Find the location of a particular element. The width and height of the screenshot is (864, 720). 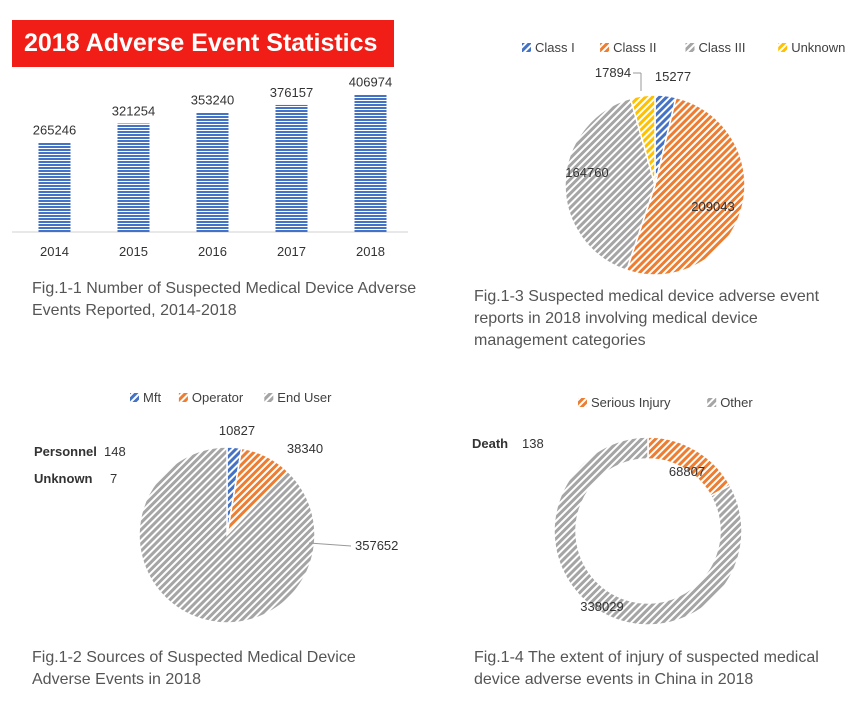

legend-label-operator: Operator is located at coordinates (218, 397).